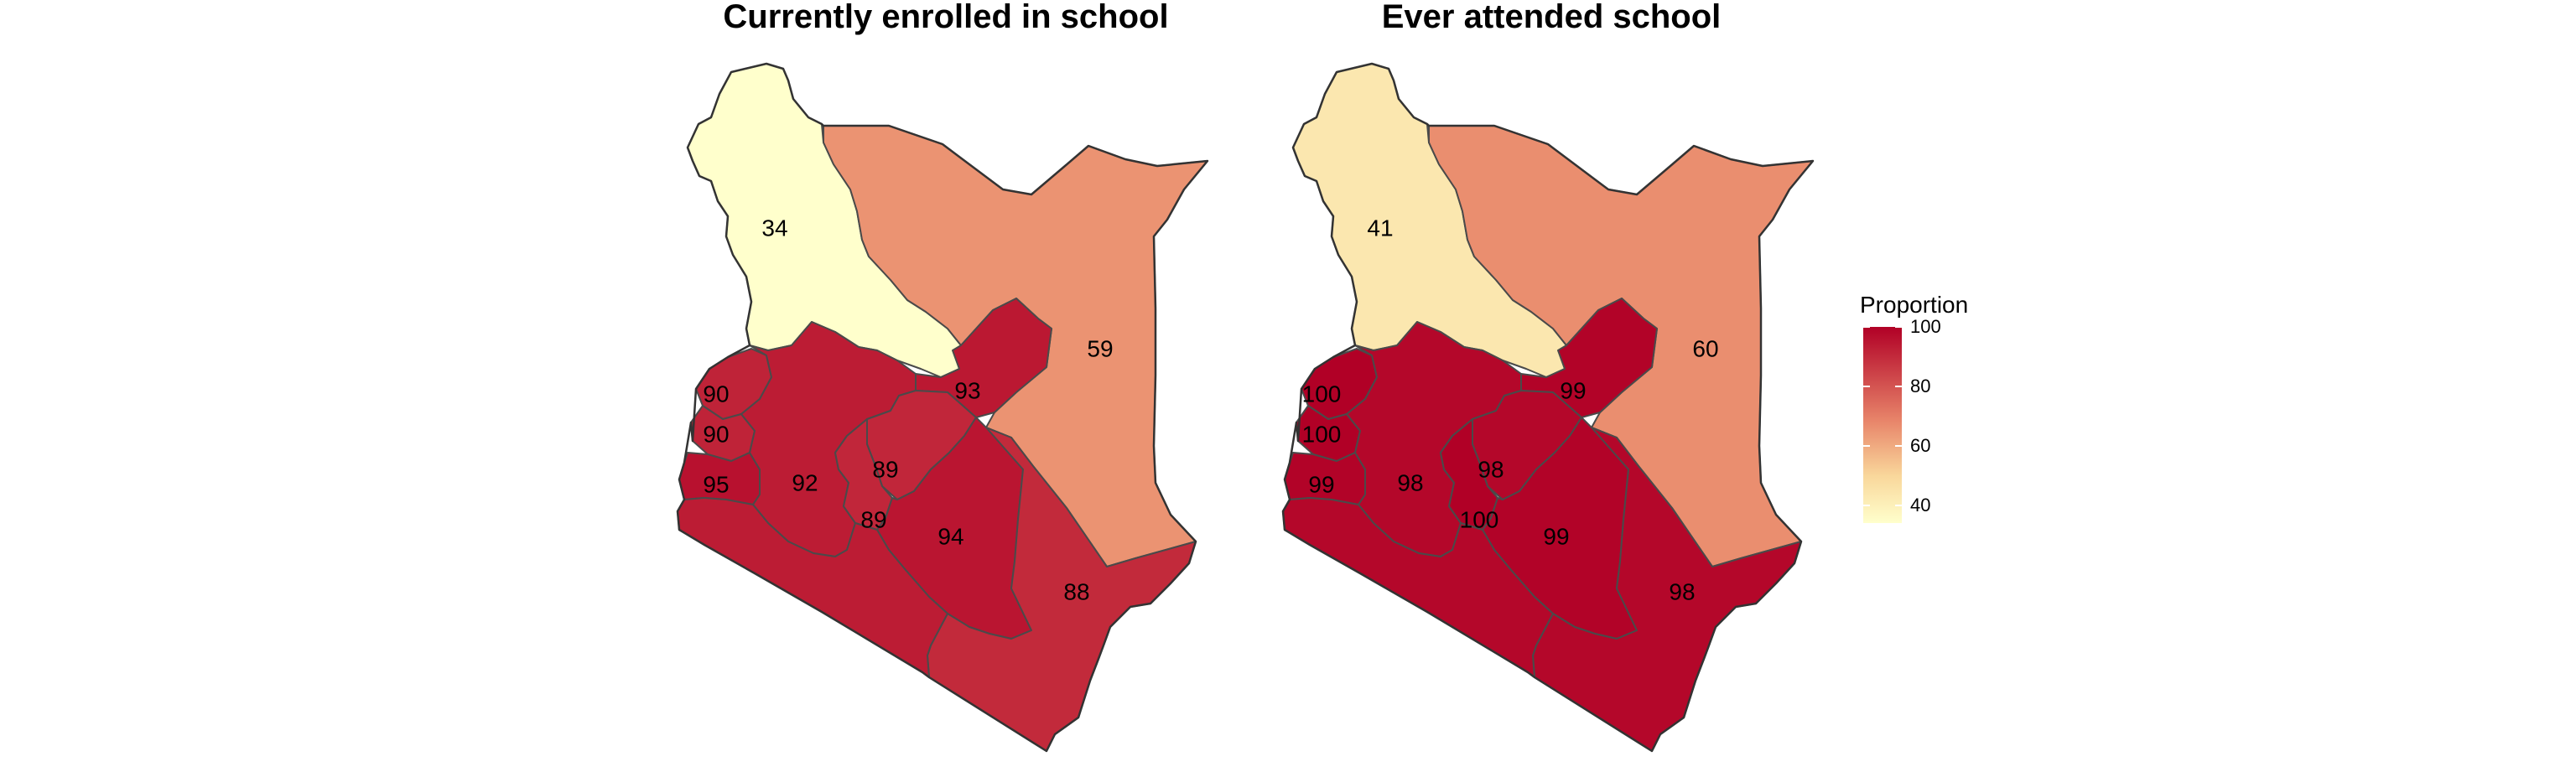 The width and height of the screenshot is (2576, 772). What do you see at coordinates (1920, 505) in the screenshot?
I see `legend-tick-label: 40` at bounding box center [1920, 505].